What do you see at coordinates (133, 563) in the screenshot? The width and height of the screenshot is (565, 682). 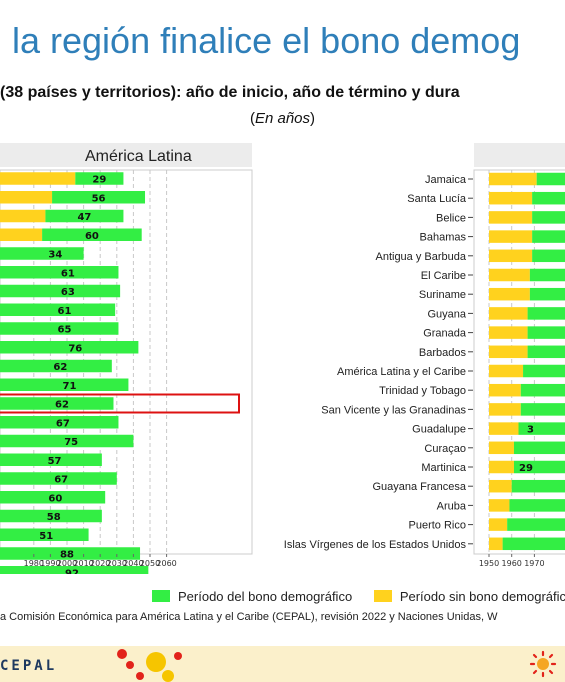 I see `tick-label: 2040` at bounding box center [133, 563].